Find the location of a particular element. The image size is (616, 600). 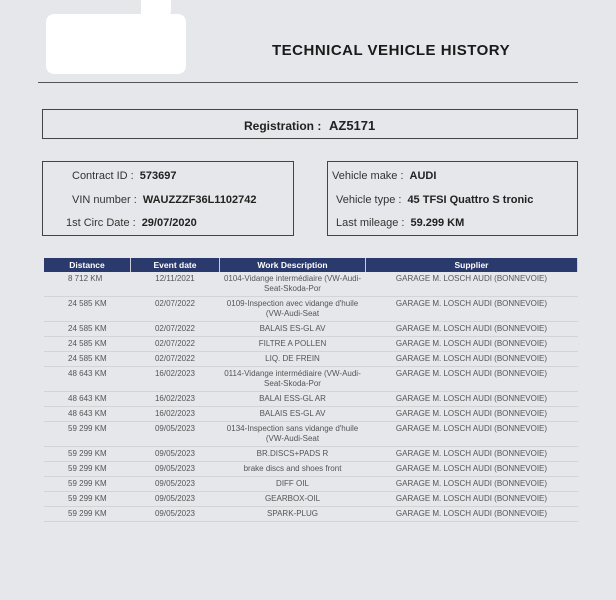

make: AUDI is located at coordinates (423, 176).